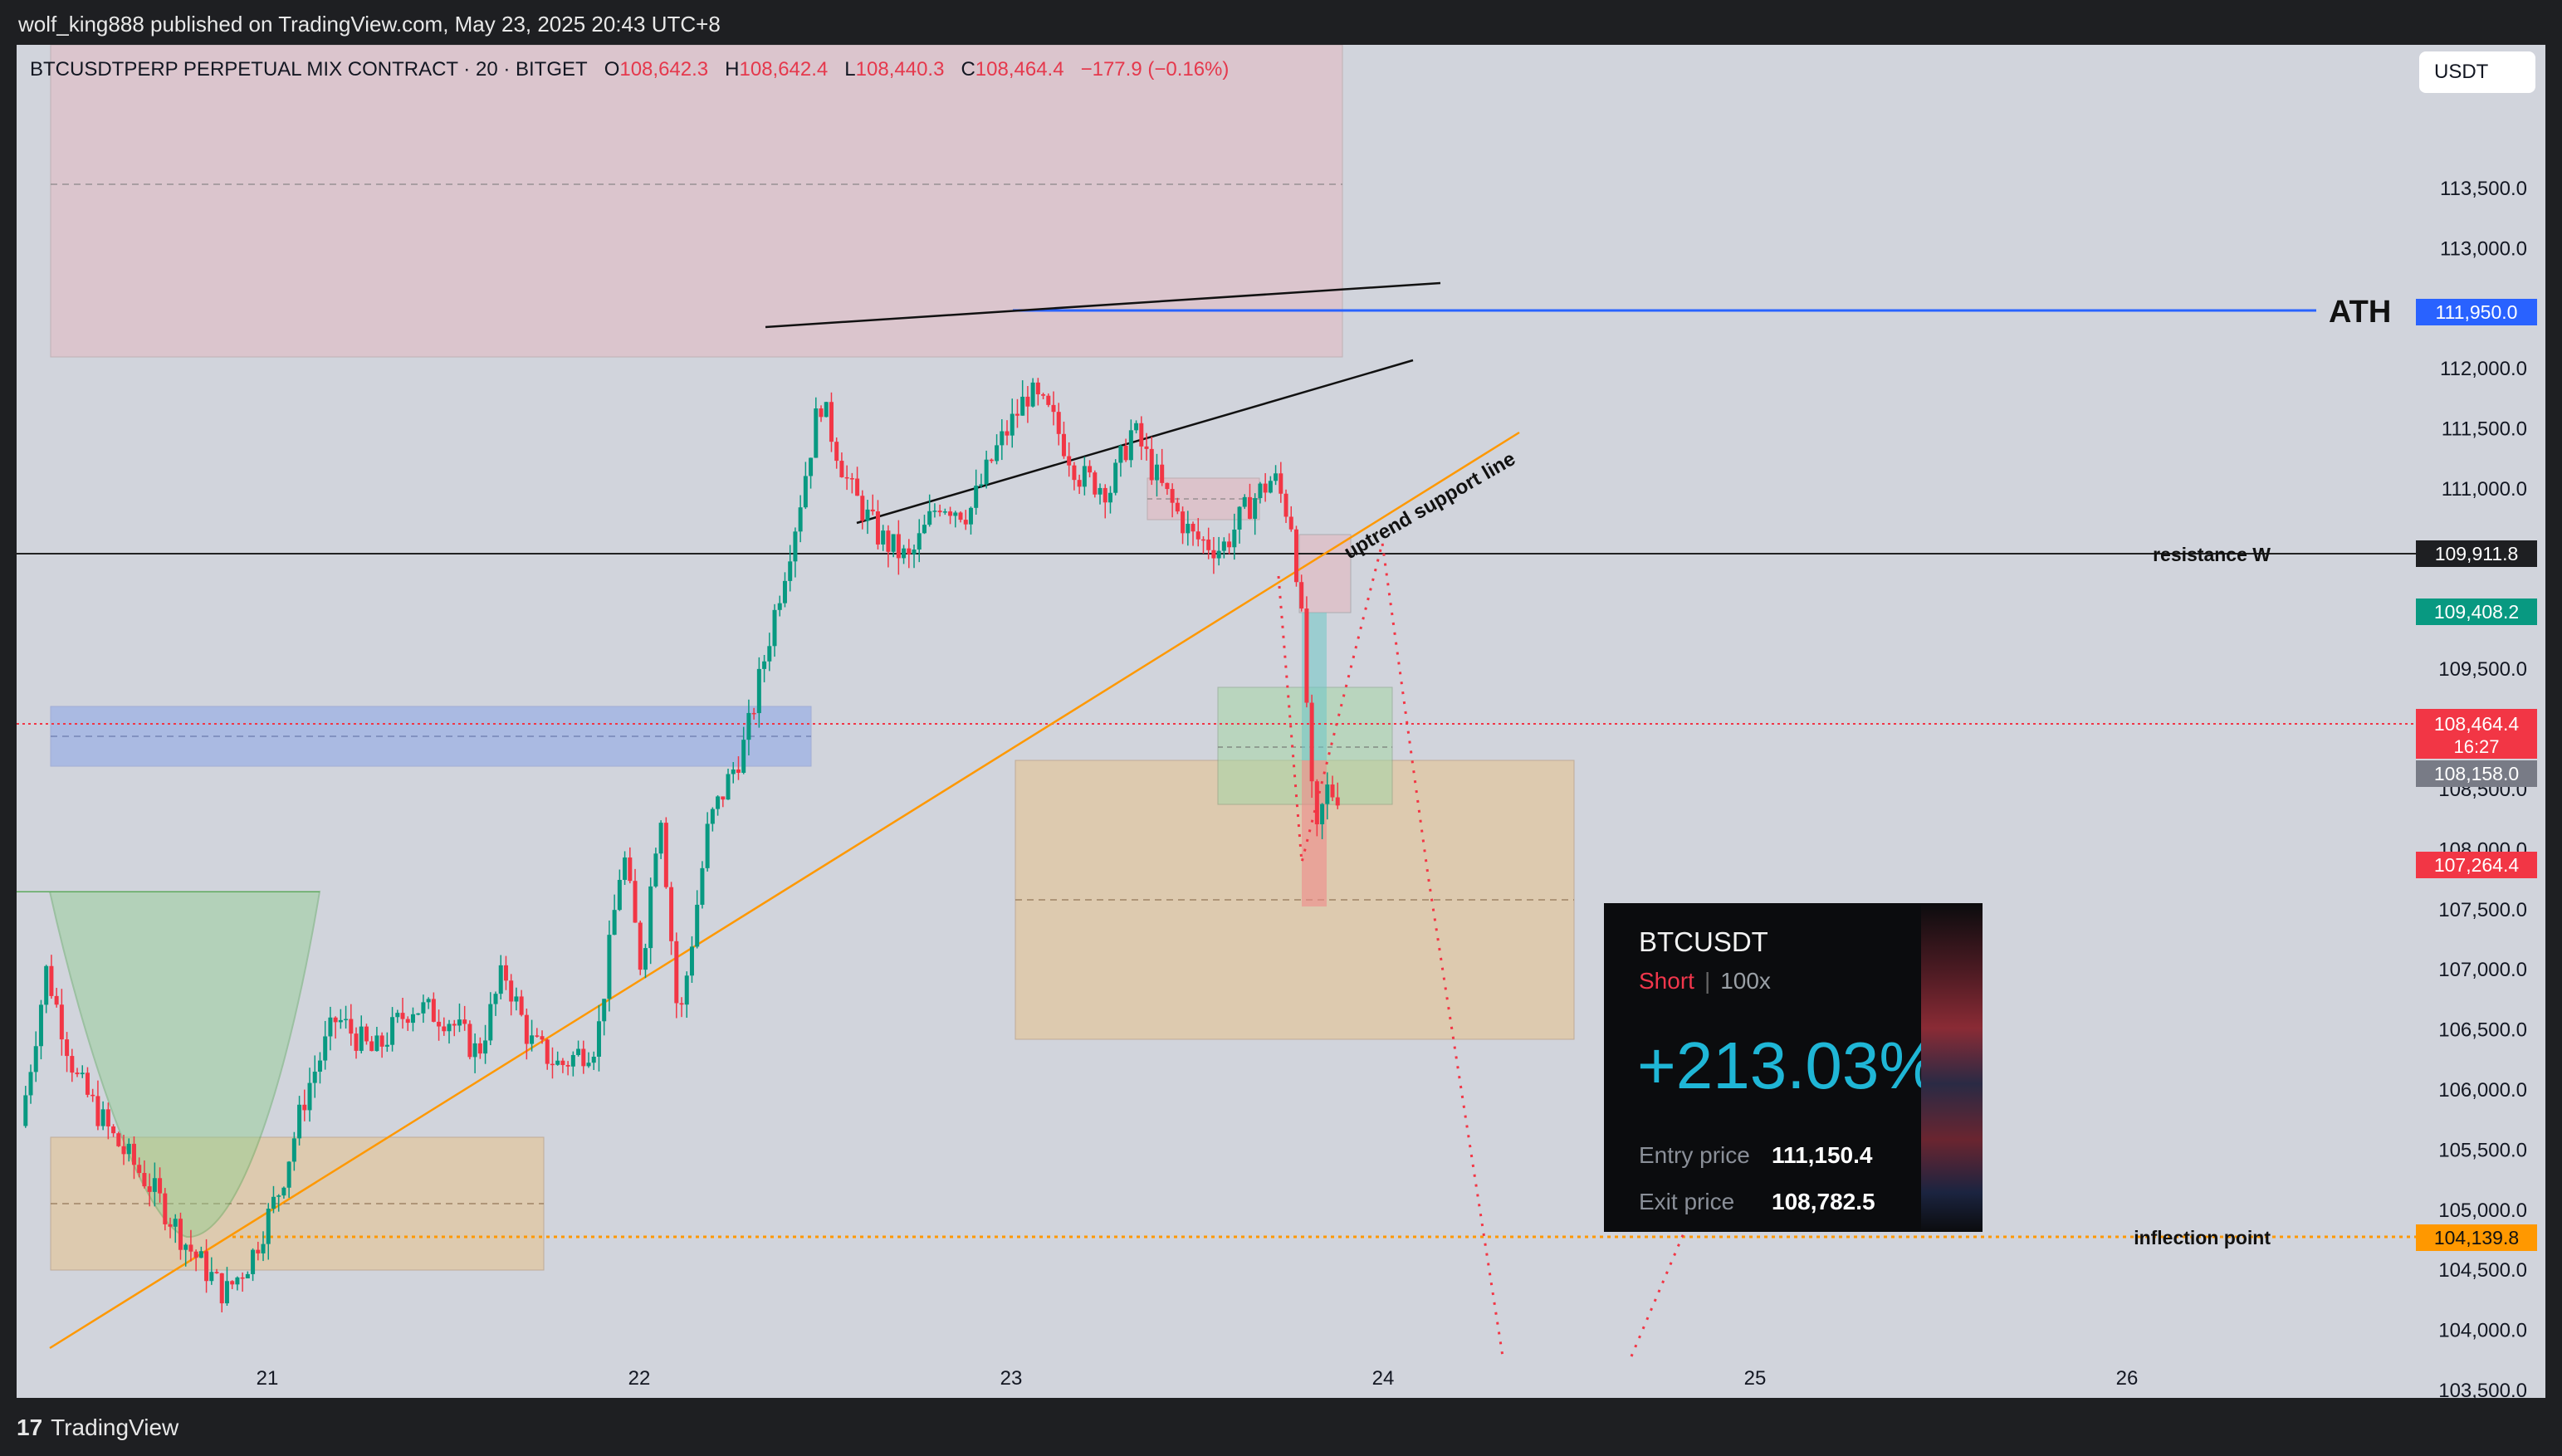  Describe the element at coordinates (850, 69) in the screenshot. I see `low-label: L` at that location.